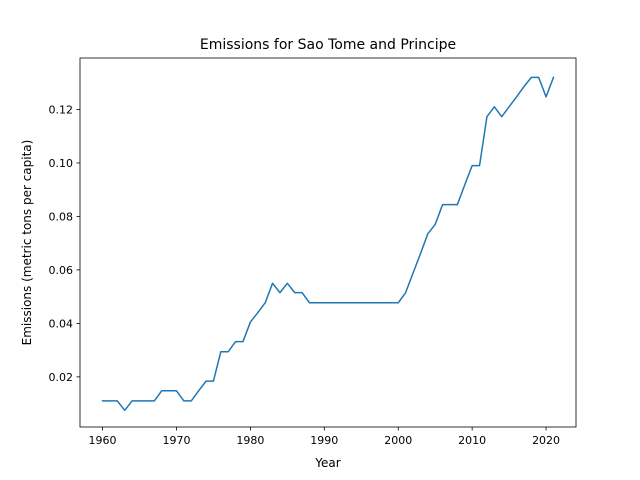  What do you see at coordinates (327, 463) in the screenshot?
I see `x-axis-label: Year` at bounding box center [327, 463].